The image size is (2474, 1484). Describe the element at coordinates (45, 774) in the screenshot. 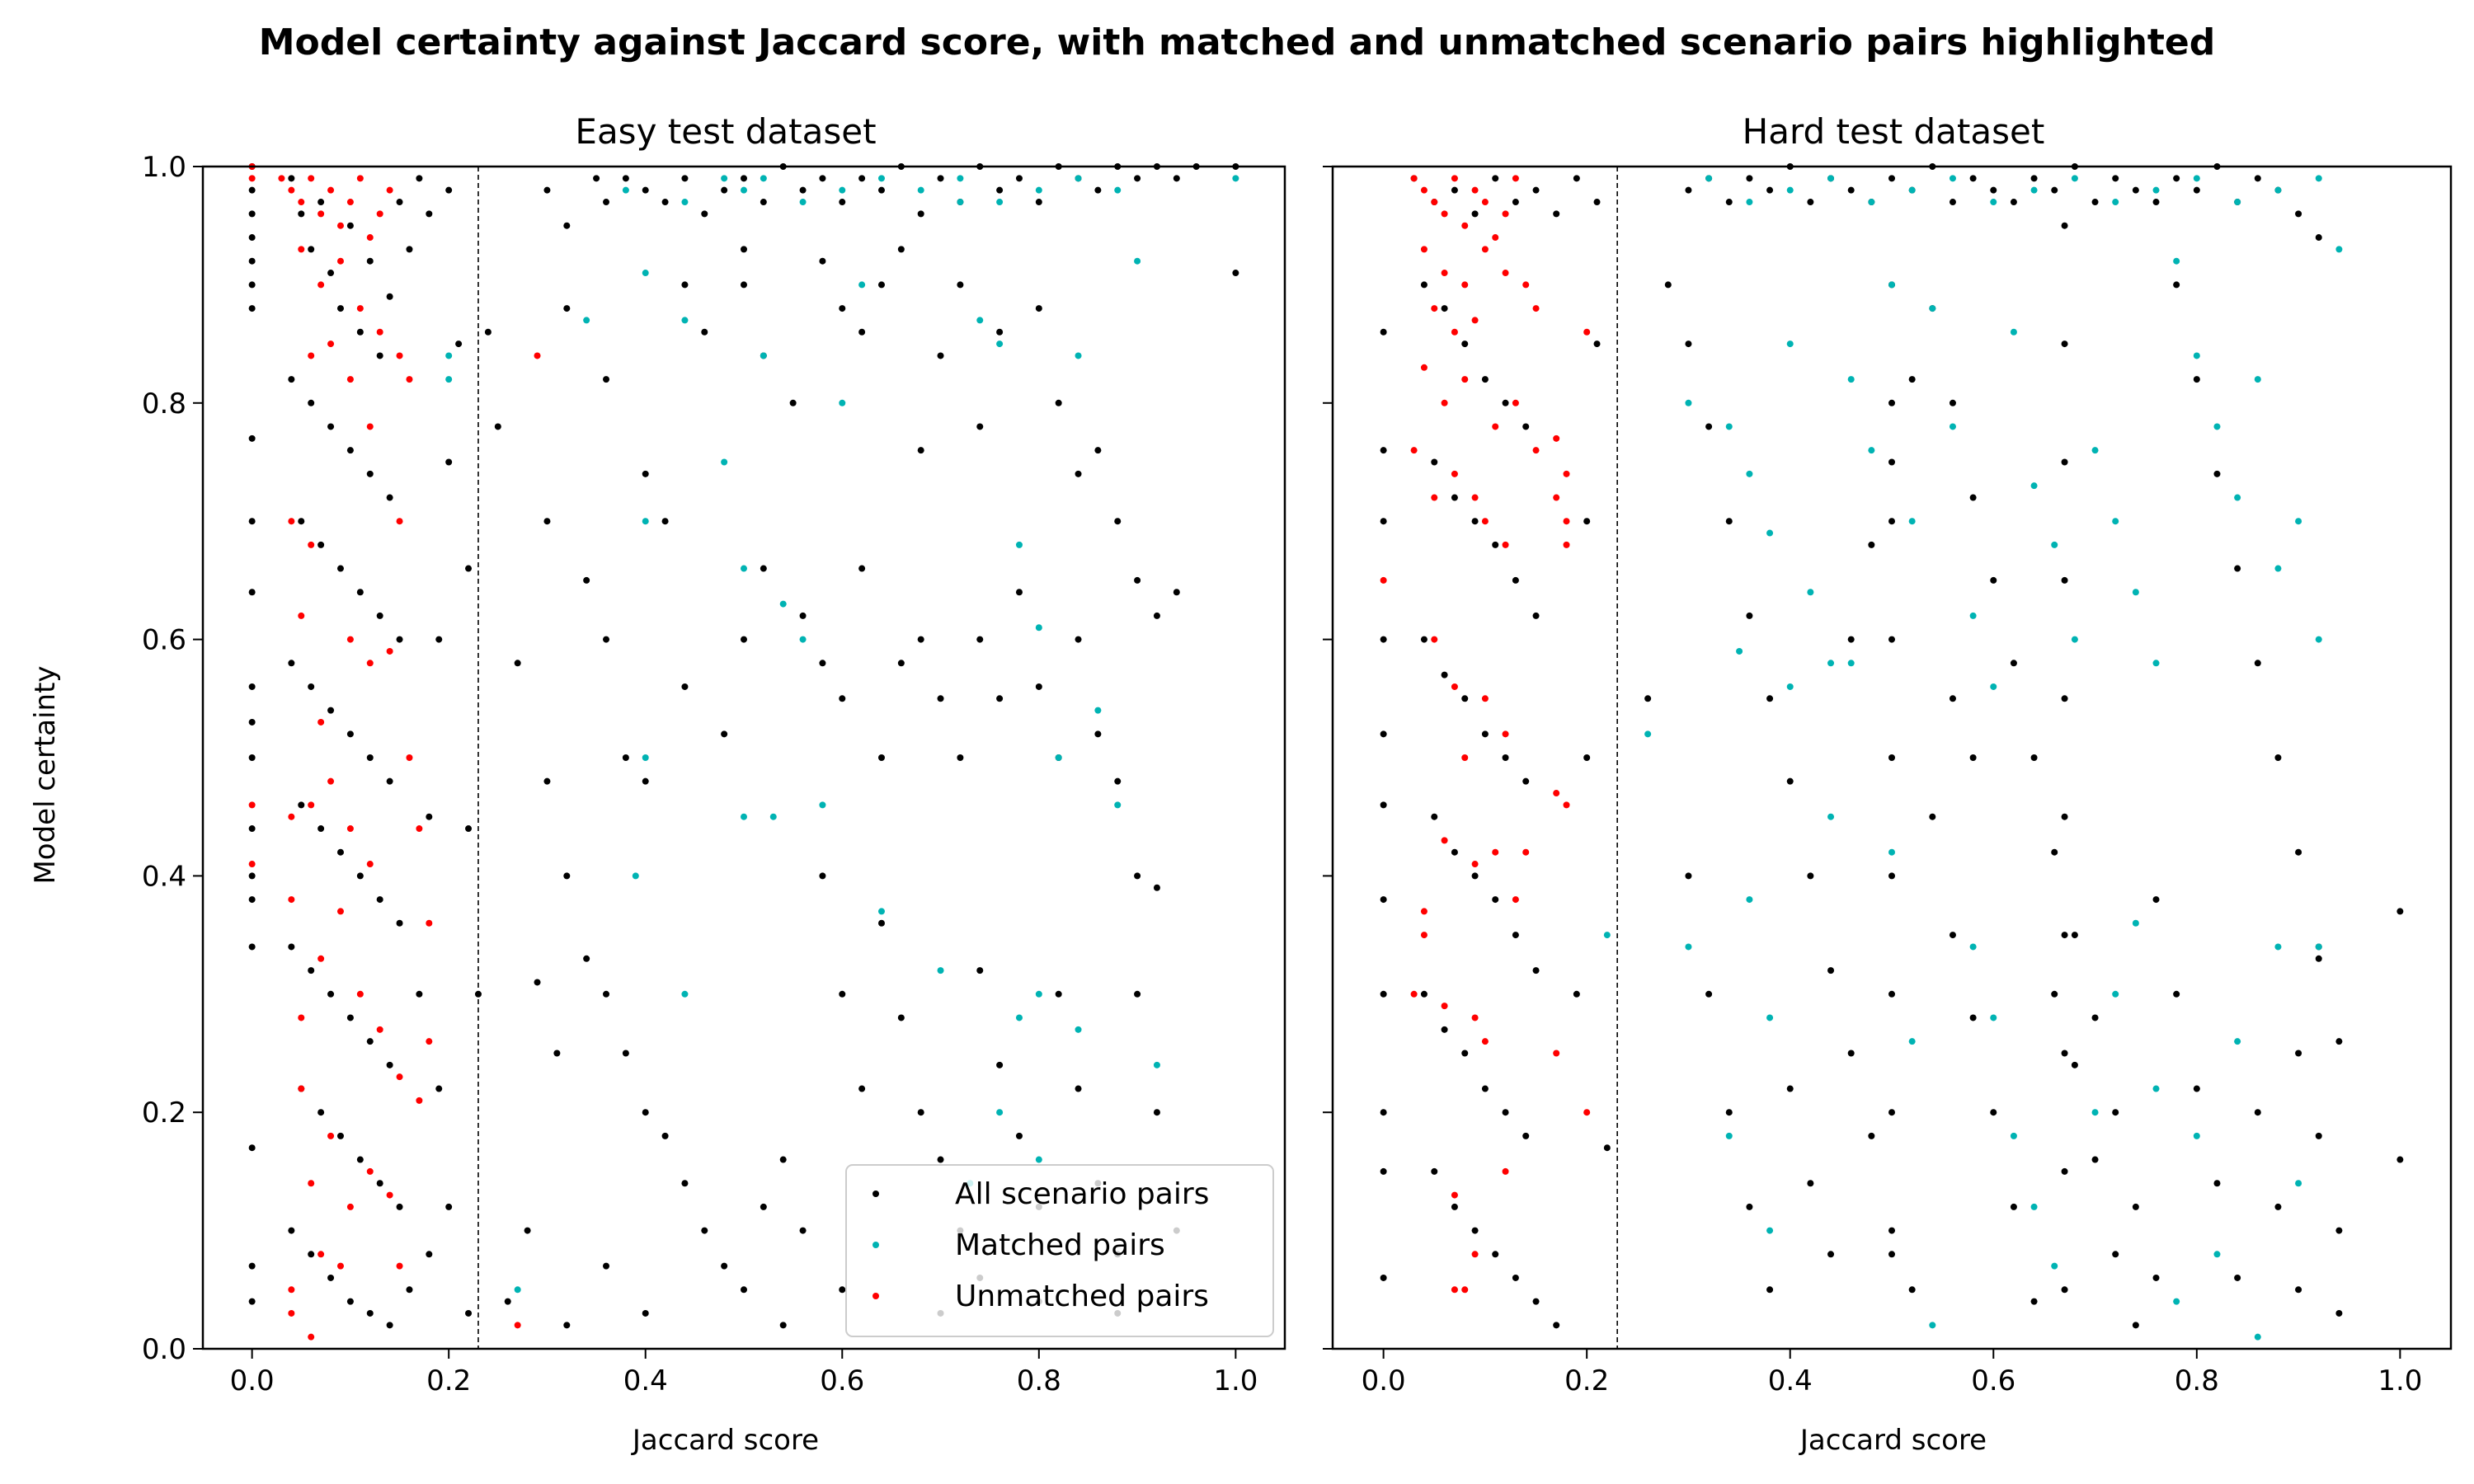

I see `y-axis-label: Model certainty` at that location.